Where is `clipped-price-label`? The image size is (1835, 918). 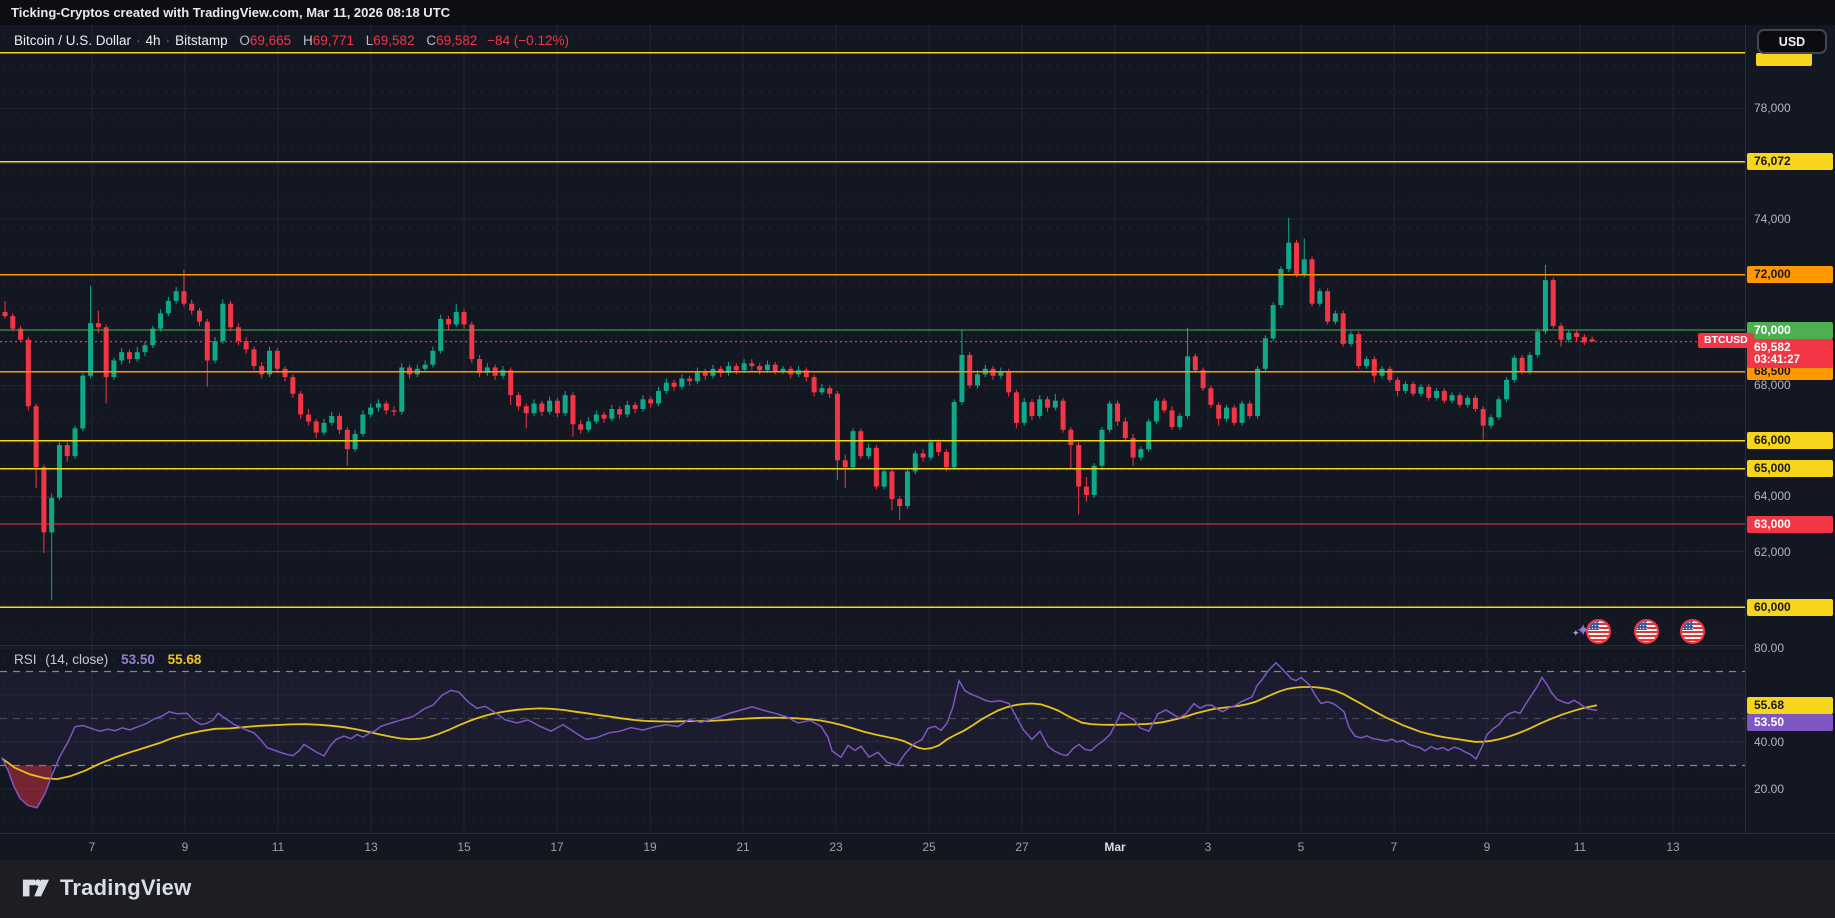 clipped-price-label is located at coordinates (1784, 59).